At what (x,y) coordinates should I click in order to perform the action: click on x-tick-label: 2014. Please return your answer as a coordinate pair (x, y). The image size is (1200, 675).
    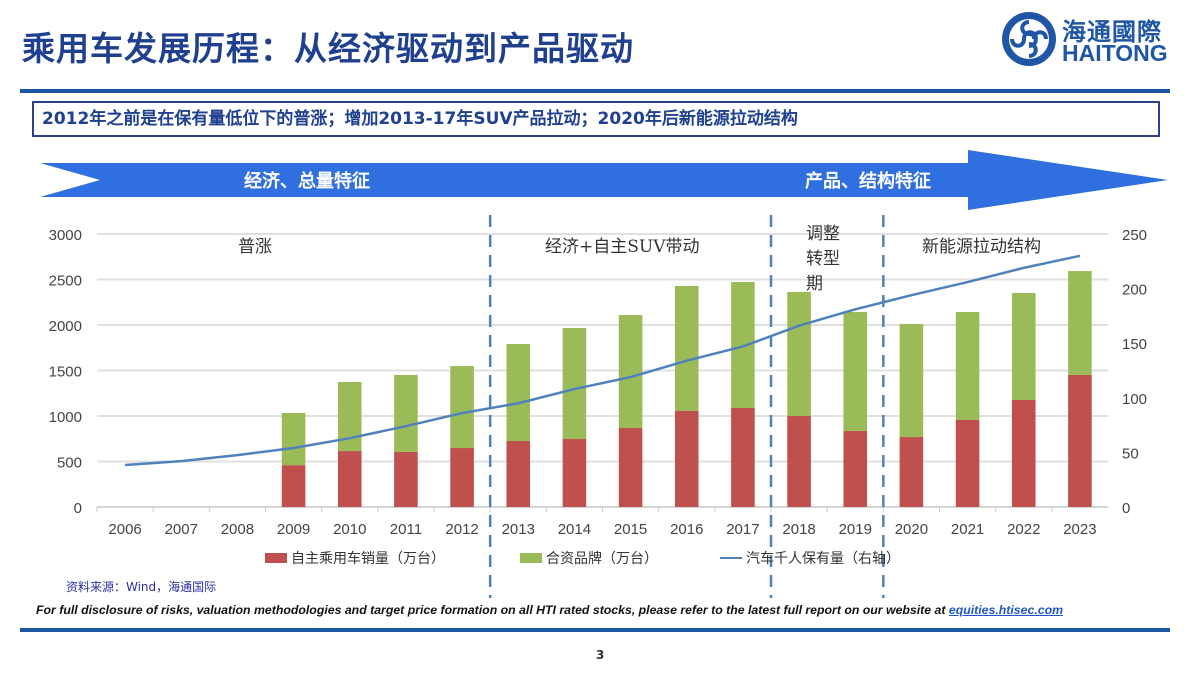
    Looking at the image, I should click on (574, 529).